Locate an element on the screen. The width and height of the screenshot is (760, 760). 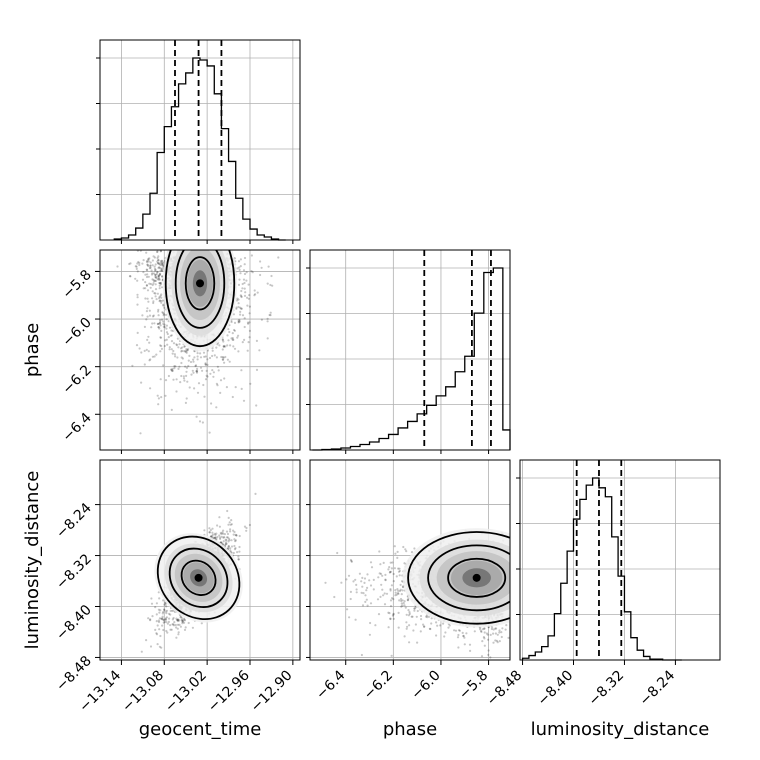
histogram-luminosity_distance is located at coordinates (601, 569).